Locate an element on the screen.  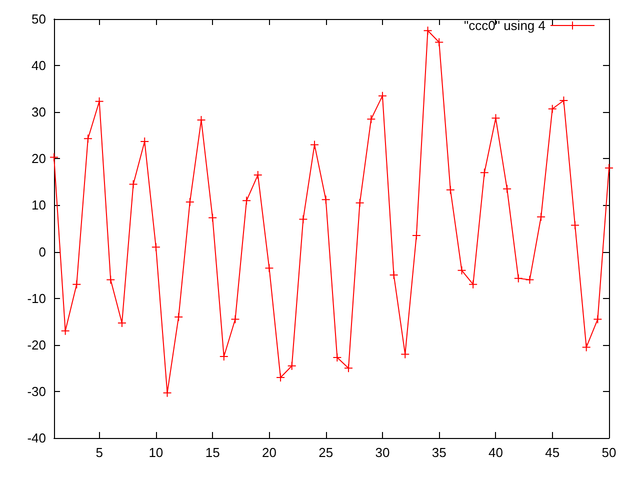
y-tick-label: -10 is located at coordinates (36, 298).